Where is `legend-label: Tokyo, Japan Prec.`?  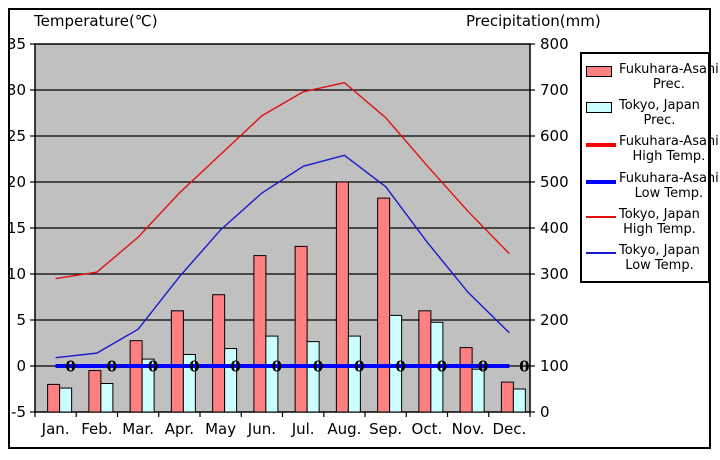
legend-label: Tokyo, Japan Prec. is located at coordinates (659, 113).